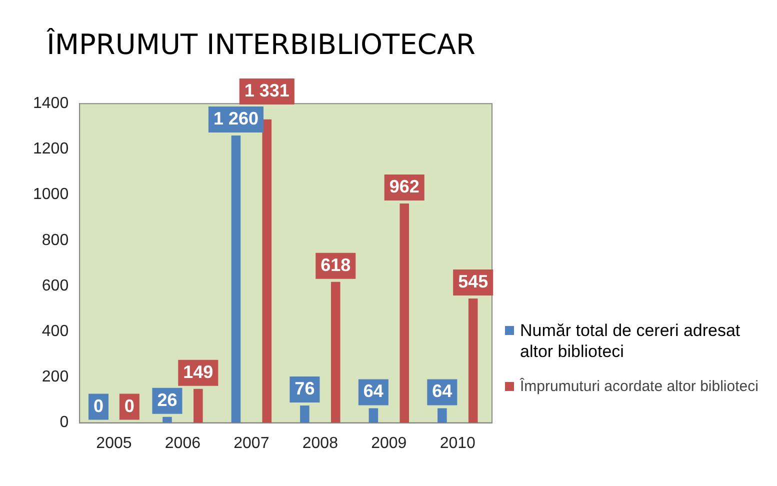  Describe the element at coordinates (55, 331) in the screenshot. I see `y-tick-label: 400` at that location.